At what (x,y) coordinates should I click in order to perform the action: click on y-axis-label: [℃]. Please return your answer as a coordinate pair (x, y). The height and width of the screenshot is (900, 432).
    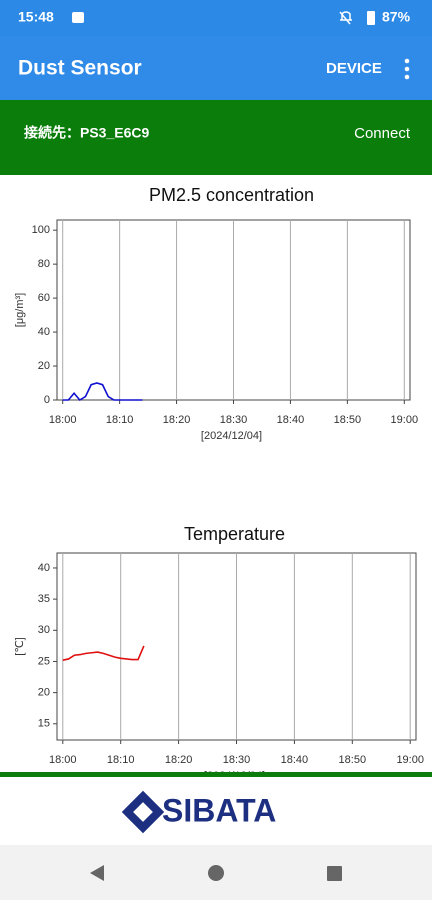
    Looking at the image, I should click on (20, 646).